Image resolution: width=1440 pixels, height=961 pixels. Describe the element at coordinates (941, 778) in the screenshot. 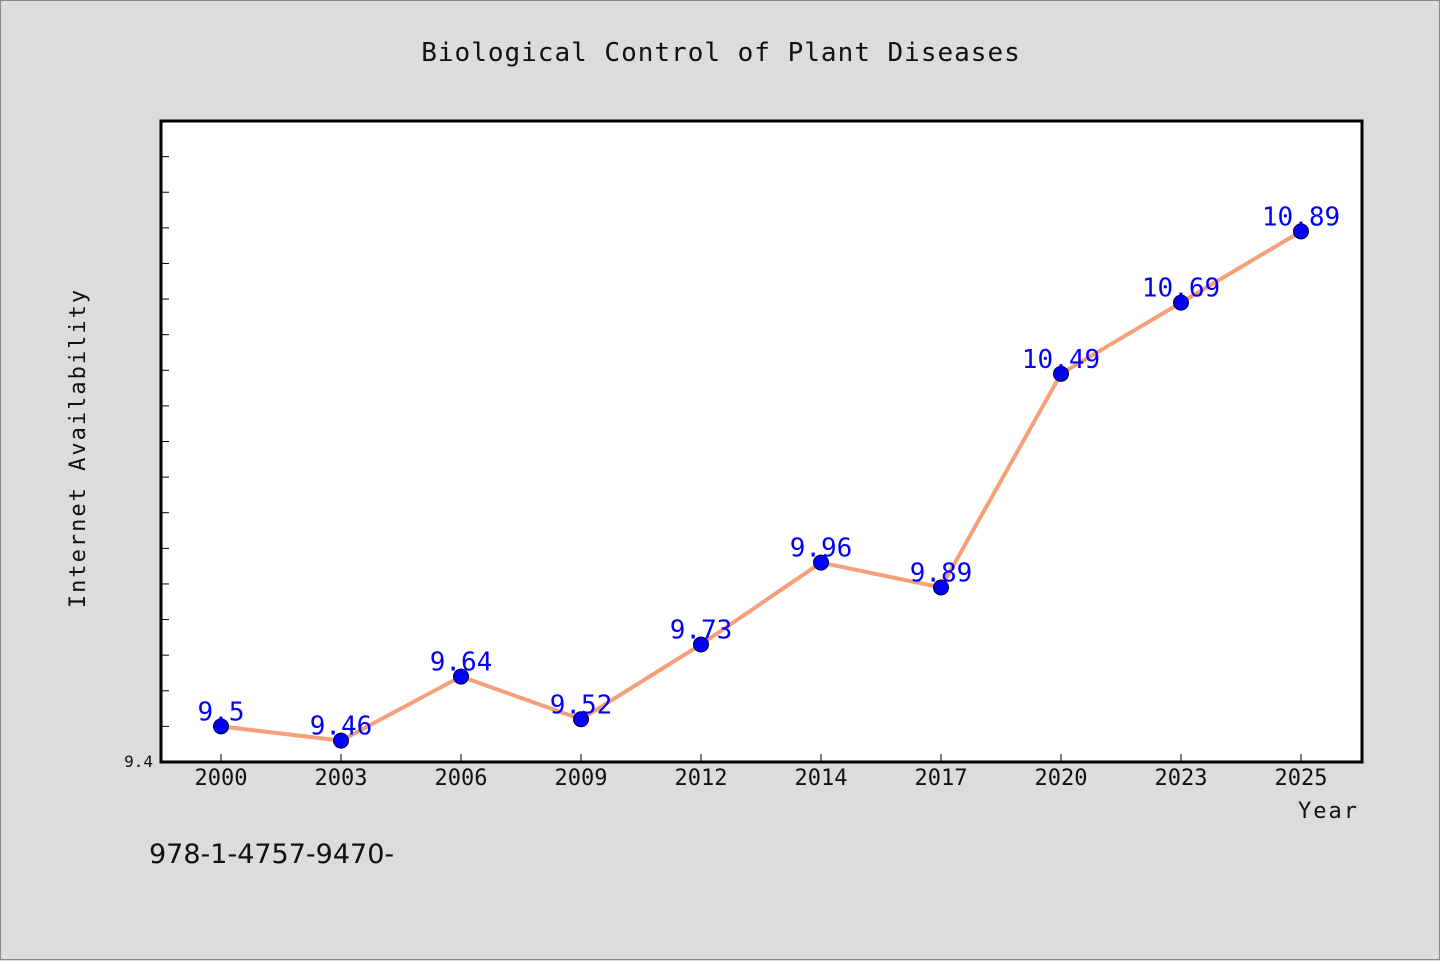

I see `x-tick-label-2017: 2017` at that location.